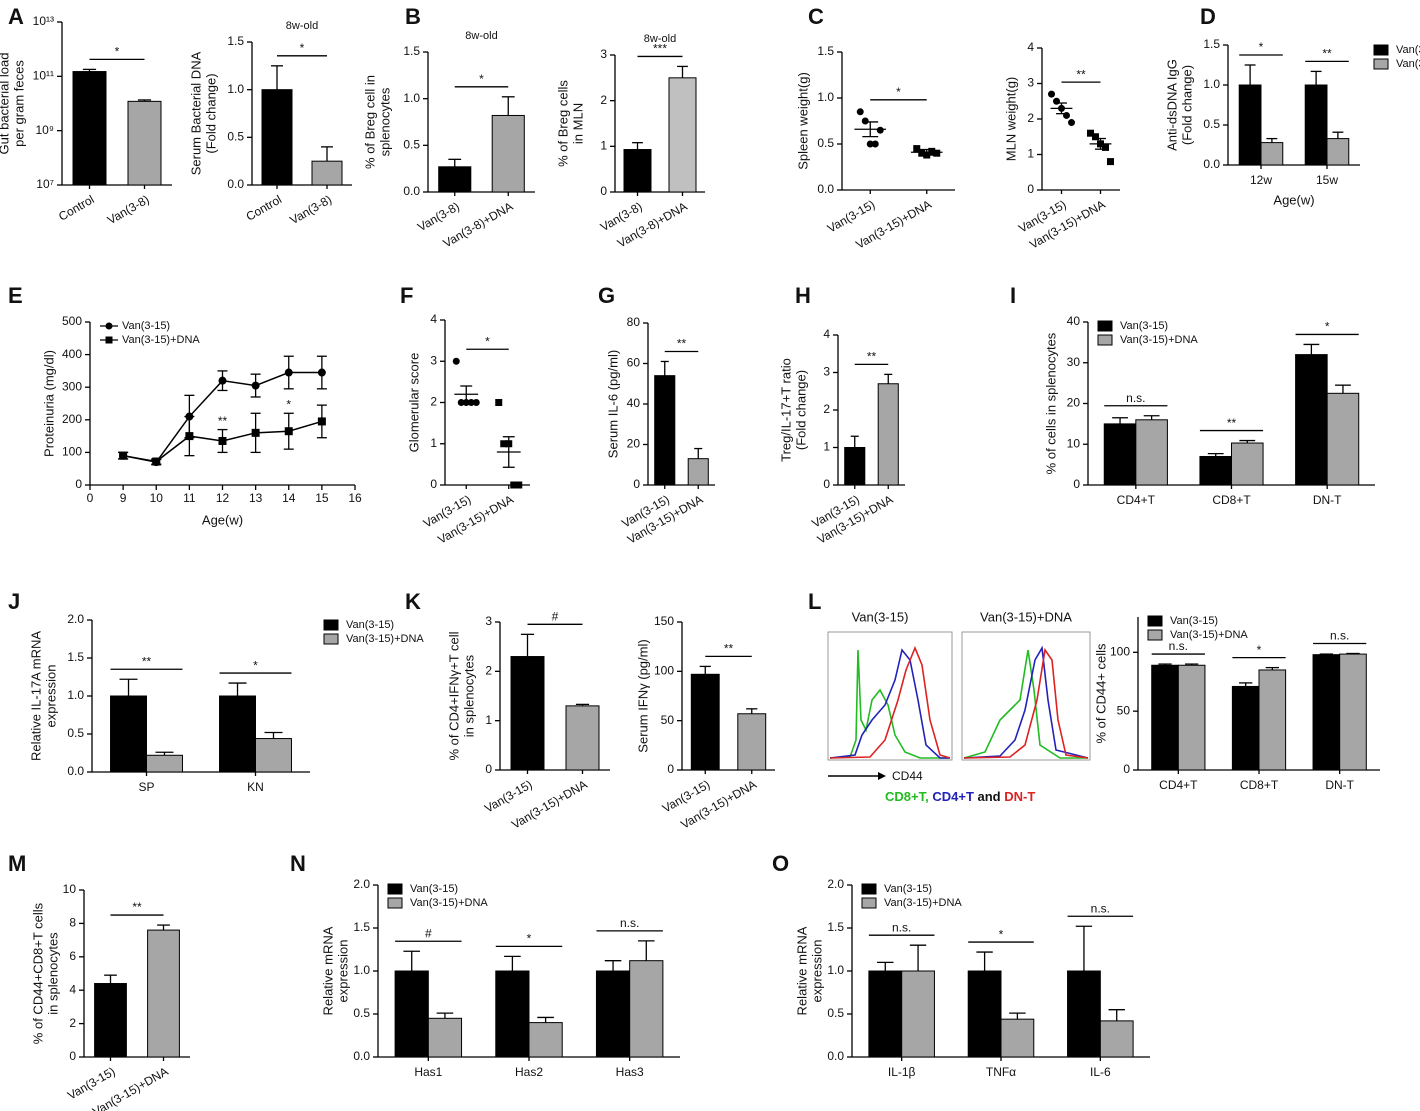 The width and height of the screenshot is (1420, 1111). What do you see at coordinates (660, 49) in the screenshot?
I see `significance-label: ***` at bounding box center [660, 49].